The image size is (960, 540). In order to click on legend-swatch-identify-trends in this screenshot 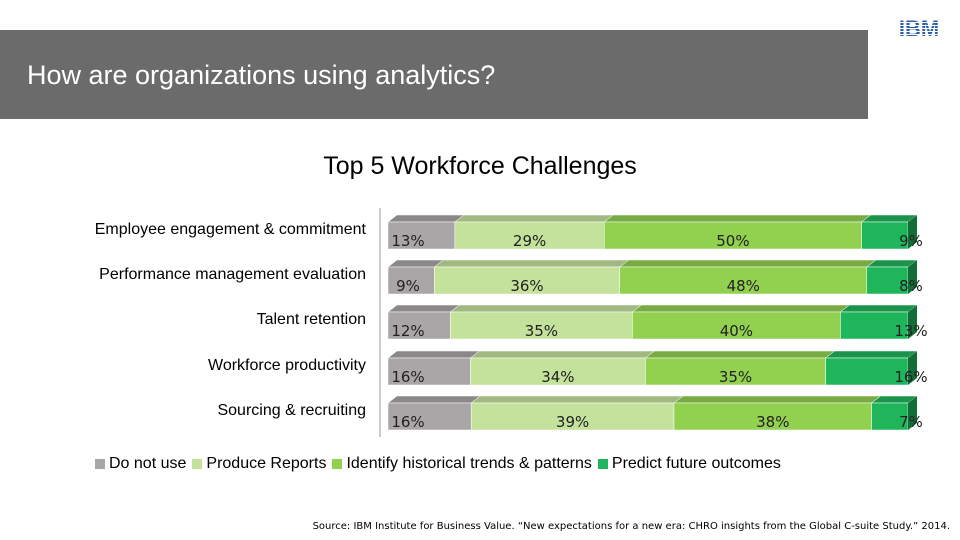, I will do `click(337, 464)`.